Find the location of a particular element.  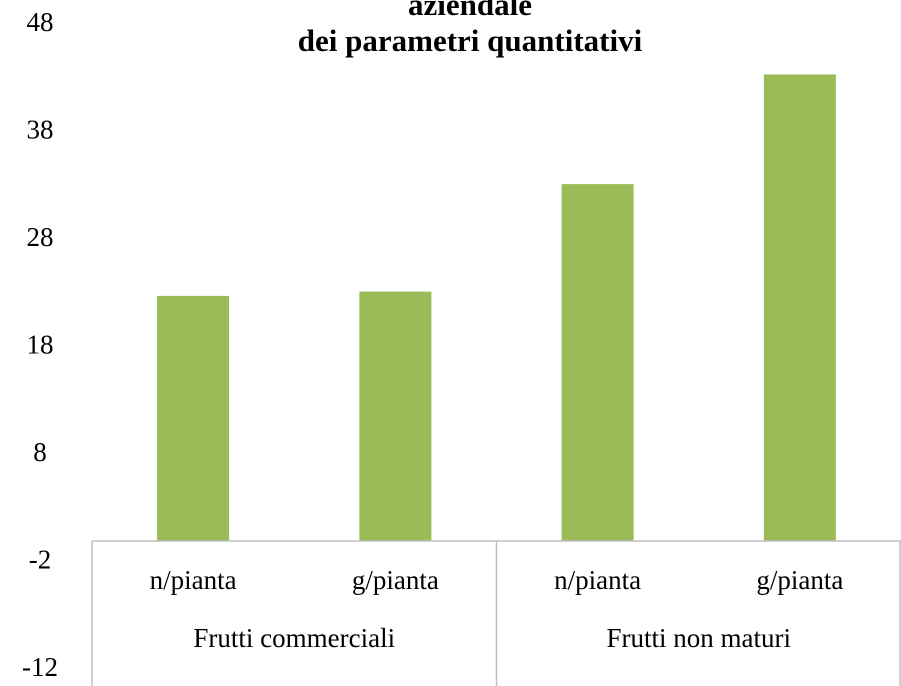

y-tick-label: -12 is located at coordinates (40, 667).